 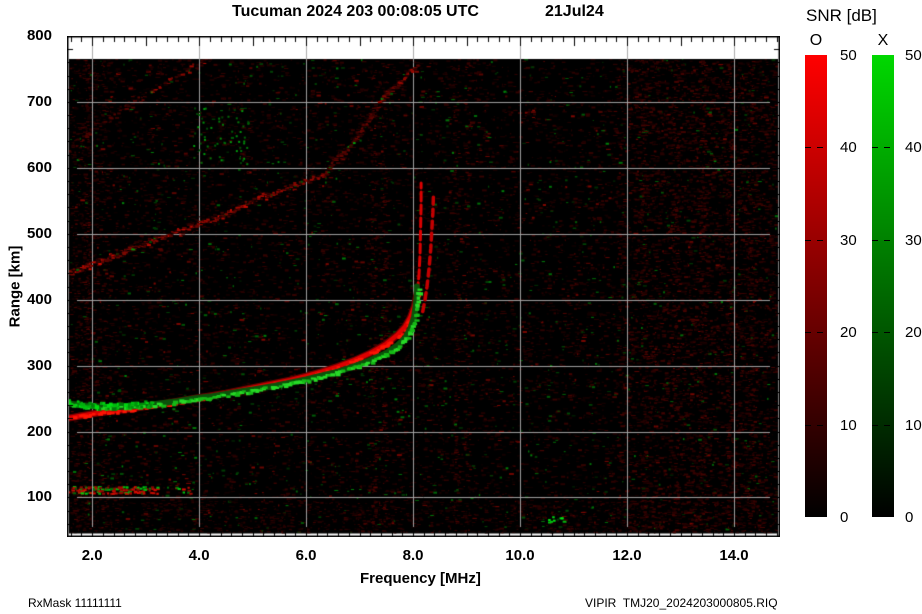 What do you see at coordinates (306, 555) in the screenshot?
I see `x-tick-label: 6.0` at bounding box center [306, 555].